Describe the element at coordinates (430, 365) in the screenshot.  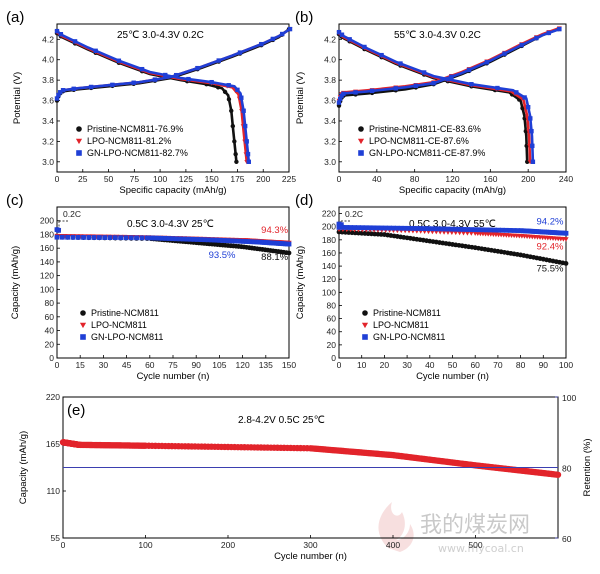
I see `x-tick-label: 40` at that location.